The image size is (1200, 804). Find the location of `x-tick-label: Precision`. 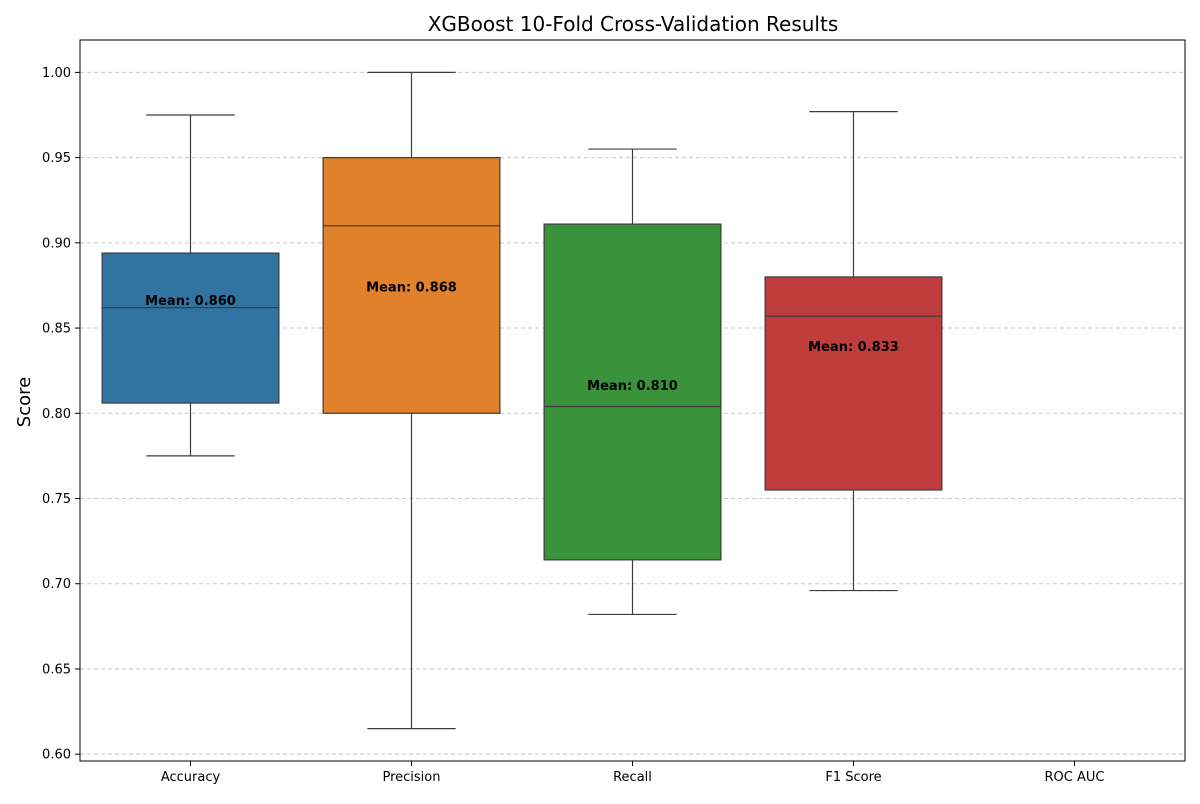

x-tick-label: Precision is located at coordinates (411, 777).